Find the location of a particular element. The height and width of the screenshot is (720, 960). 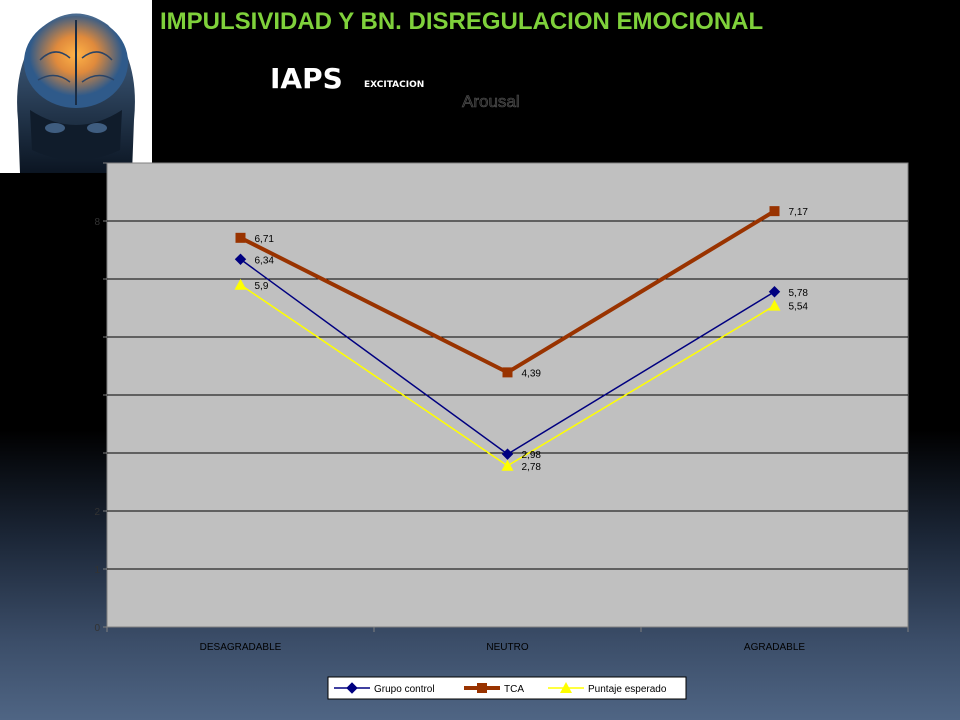

y-axis-ticks: 0 1 2 8 is located at coordinates (100, 398).